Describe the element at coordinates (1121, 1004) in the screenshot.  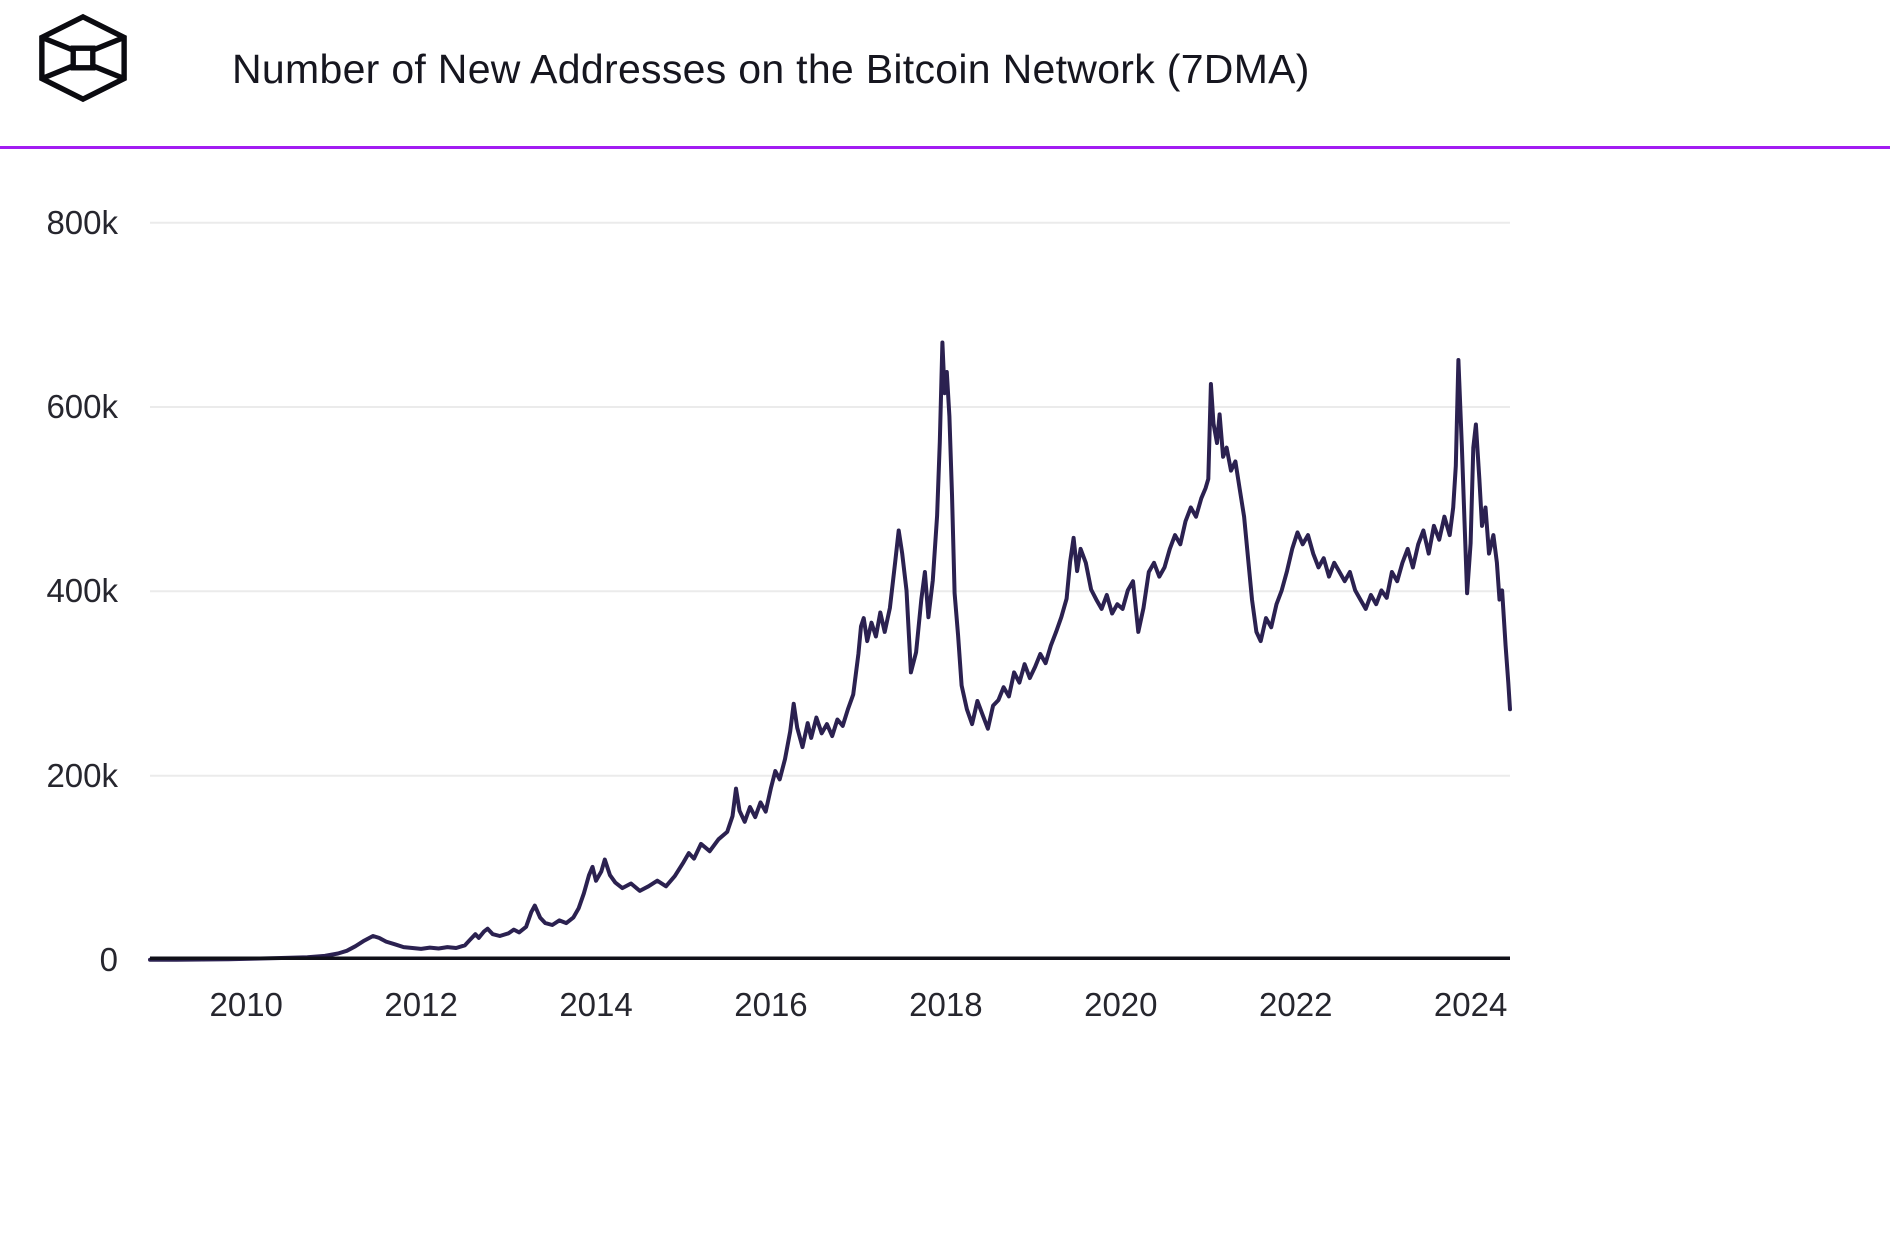
I see `x-tick-label: 2020` at that location.